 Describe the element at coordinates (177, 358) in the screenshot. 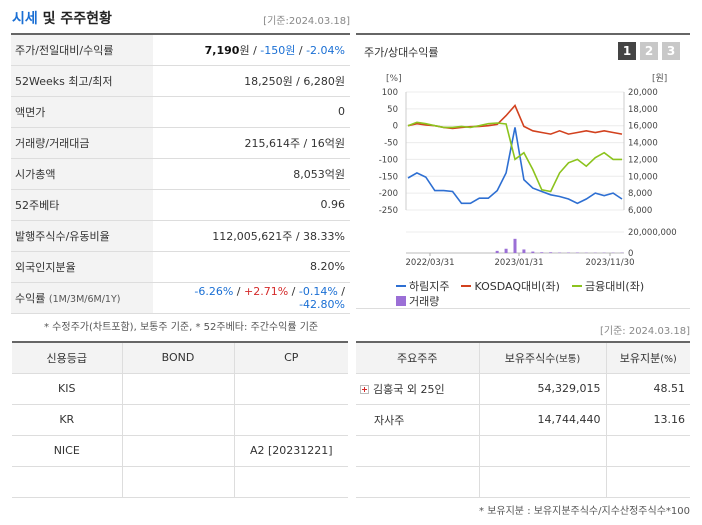

I see `col-header: BOND` at that location.